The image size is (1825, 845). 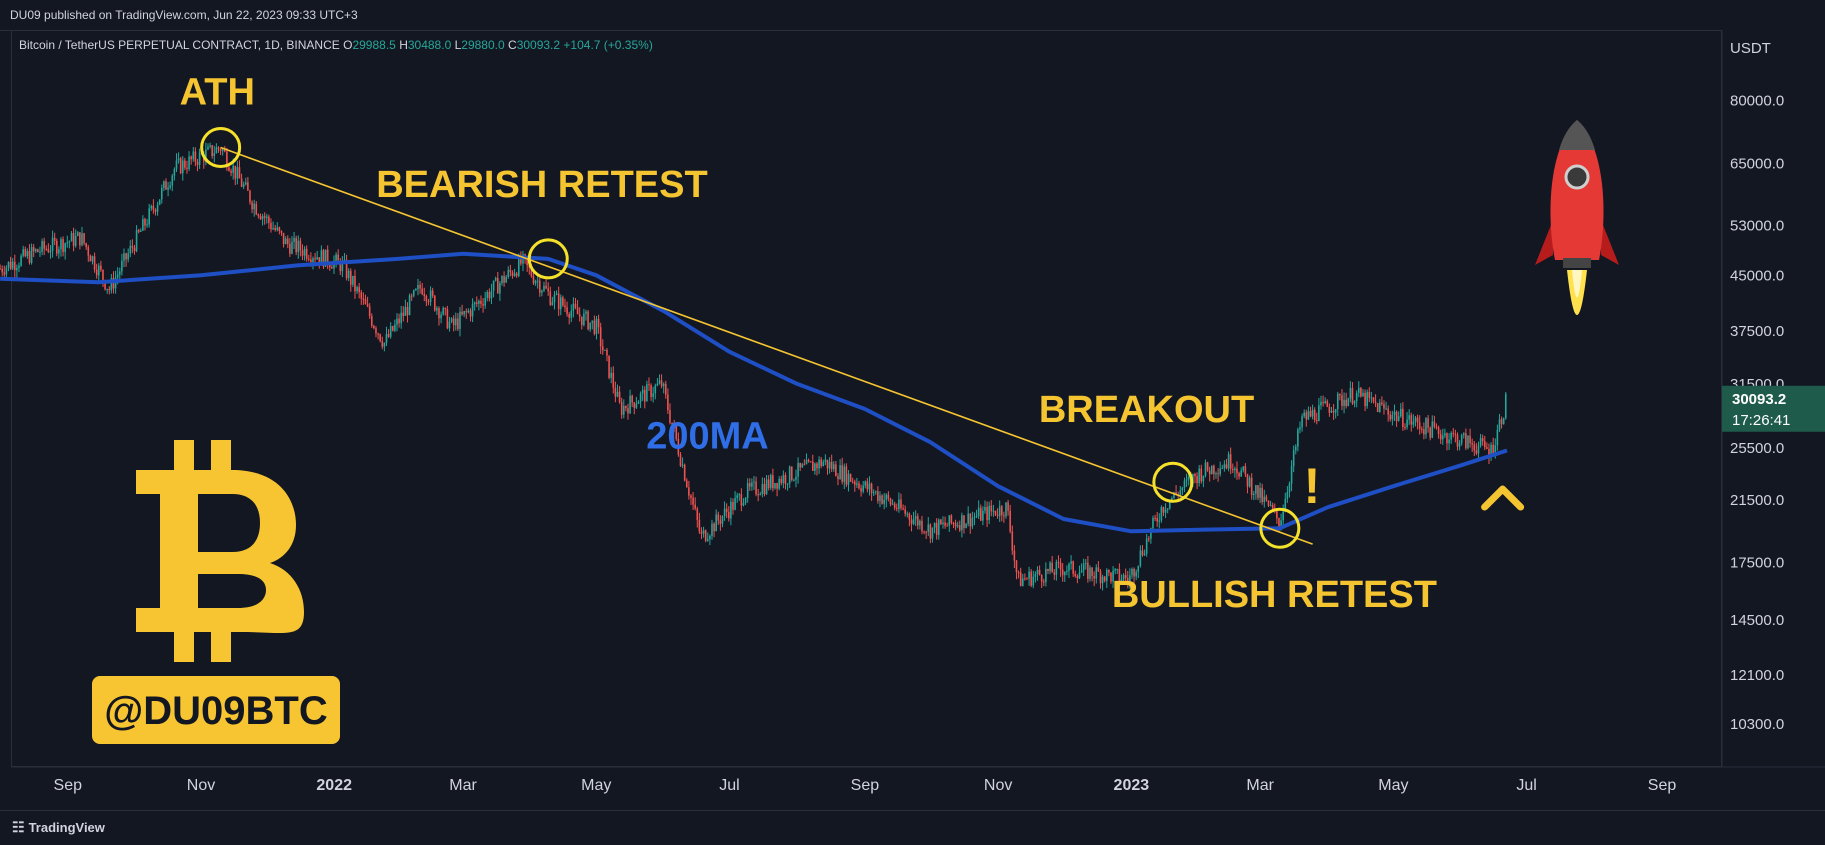 I want to click on y-tick-label: 21500.0, so click(x=1757, y=500).